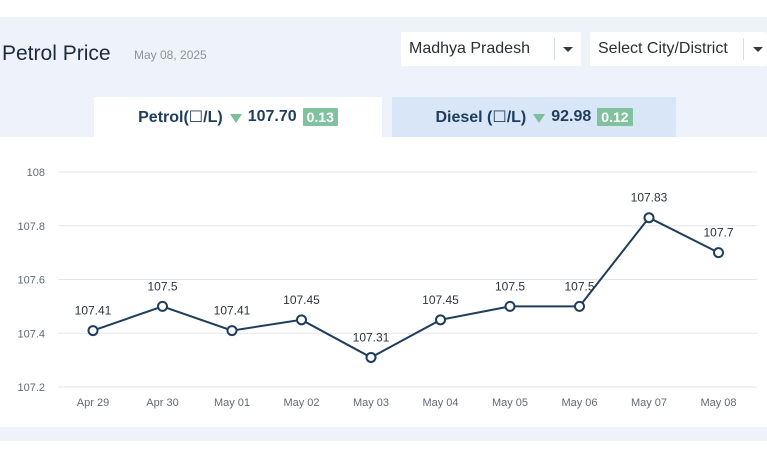 The height and width of the screenshot is (460, 767). I want to click on tab-diesel: Diesel (☐/L) 92.98 0.12, so click(534, 117).